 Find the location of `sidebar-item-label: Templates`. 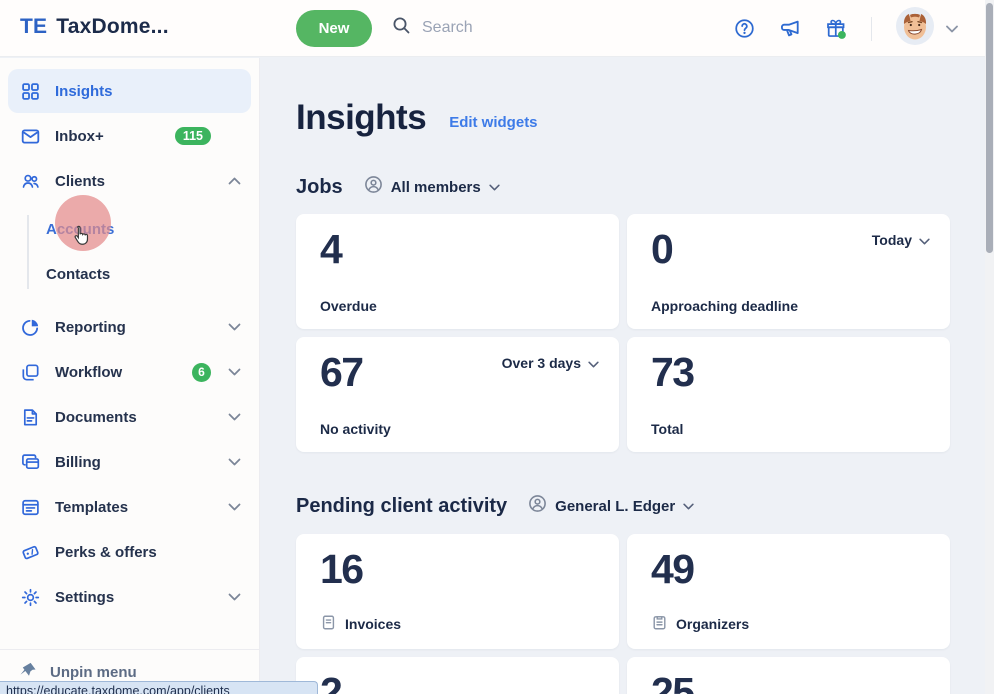

sidebar-item-label: Templates is located at coordinates (92, 507).